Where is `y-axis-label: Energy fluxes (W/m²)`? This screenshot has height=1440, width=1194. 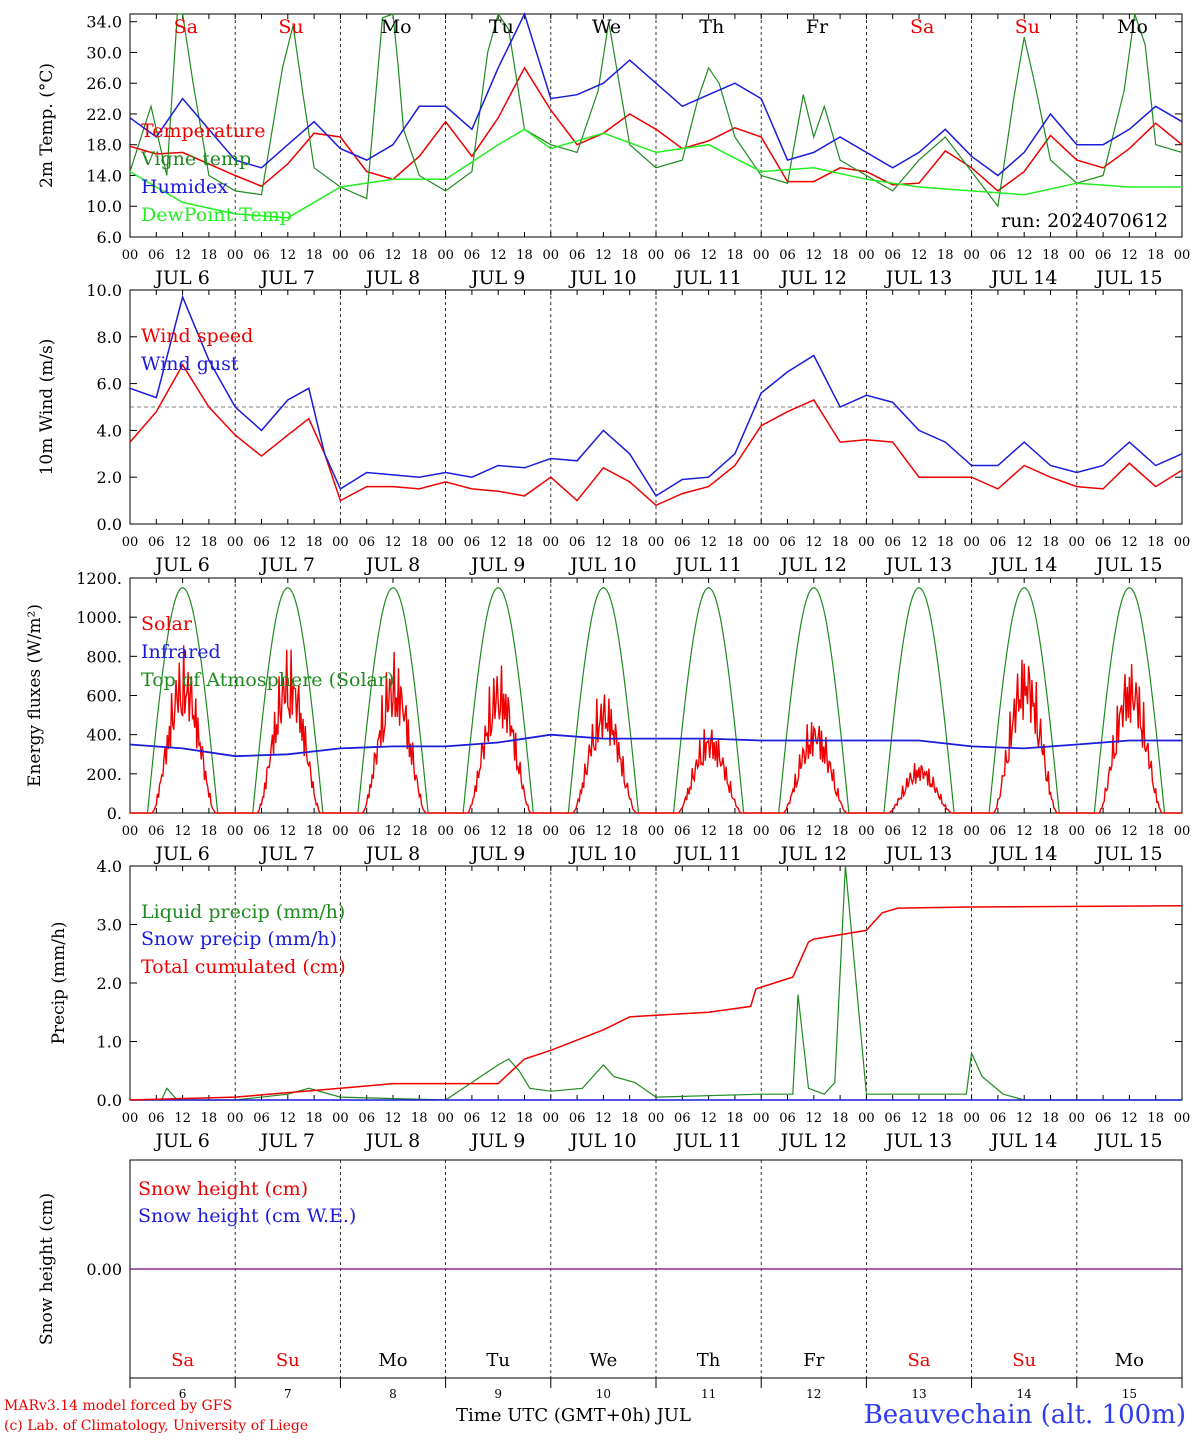 y-axis-label: Energy fluxes (W/m²) is located at coordinates (35, 695).